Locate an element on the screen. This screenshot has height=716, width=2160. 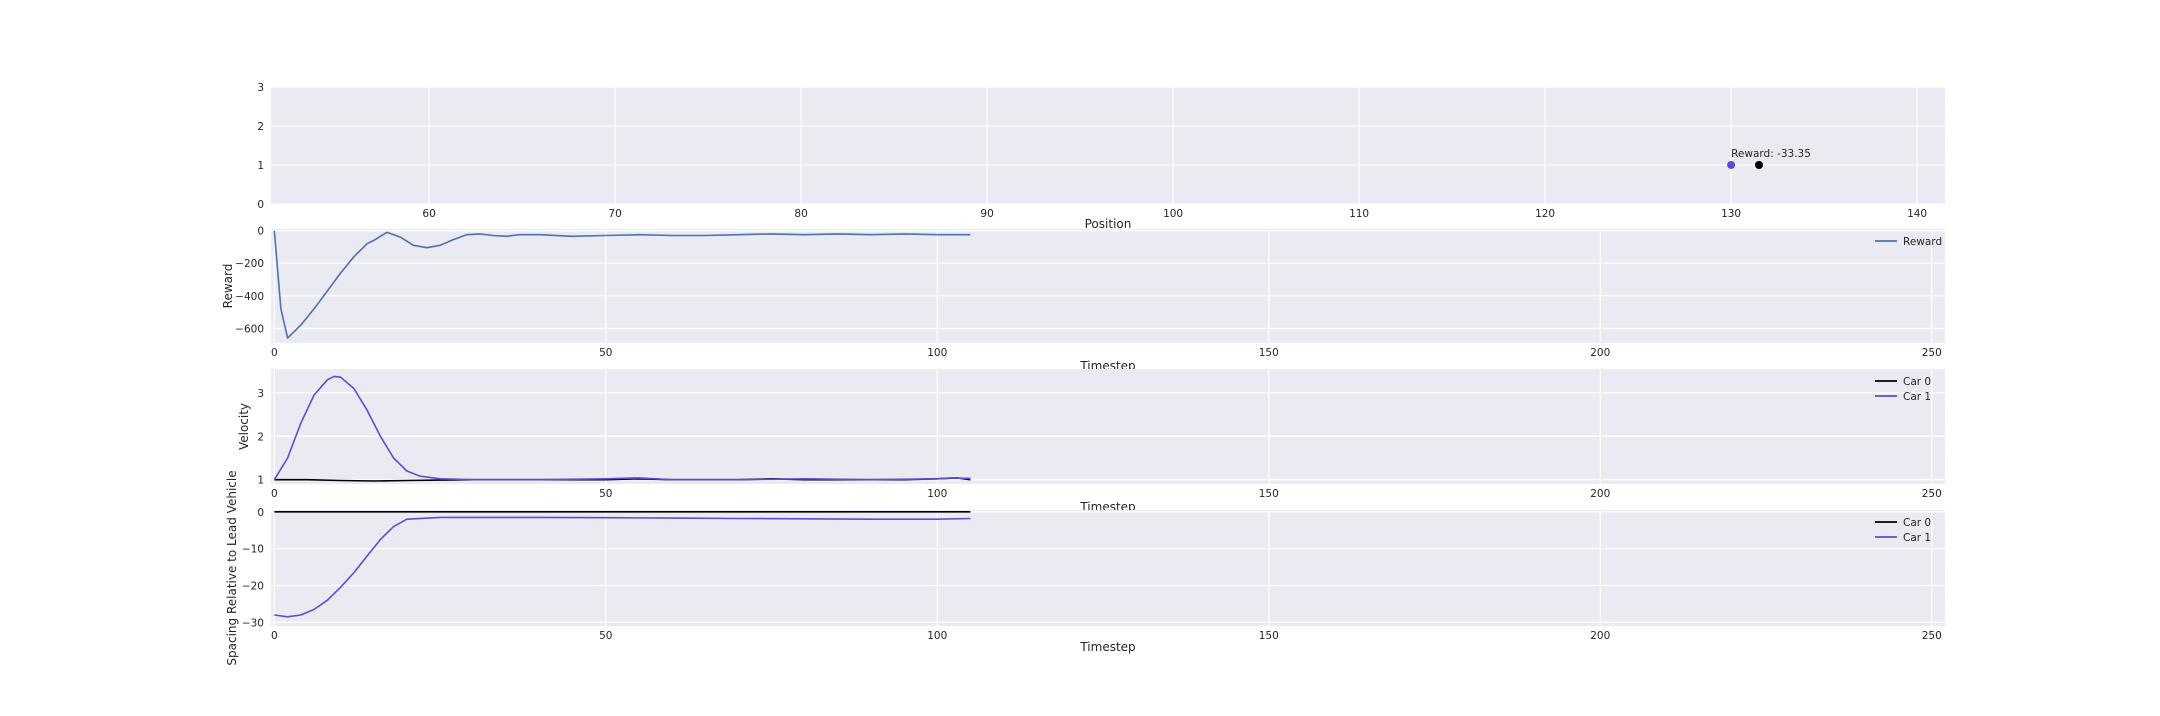
y-tick-label: −400 is located at coordinates (249, 297).